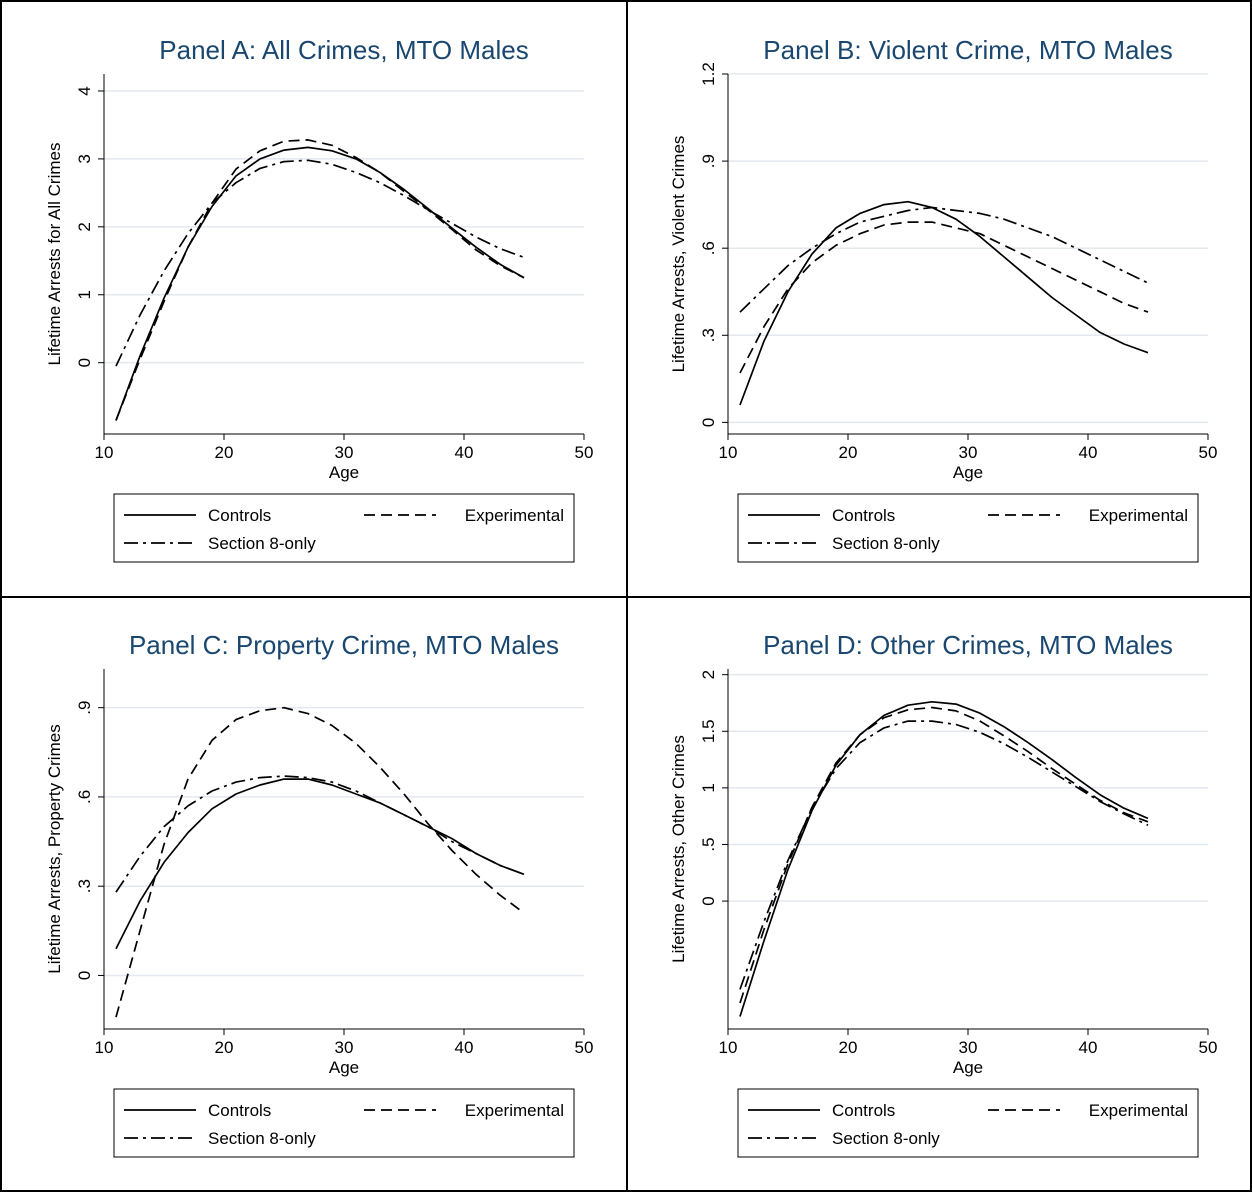 The width and height of the screenshot is (1252, 1192). What do you see at coordinates (708, 787) in the screenshot?
I see `panel-d-y-tick-label: 1` at bounding box center [708, 787].